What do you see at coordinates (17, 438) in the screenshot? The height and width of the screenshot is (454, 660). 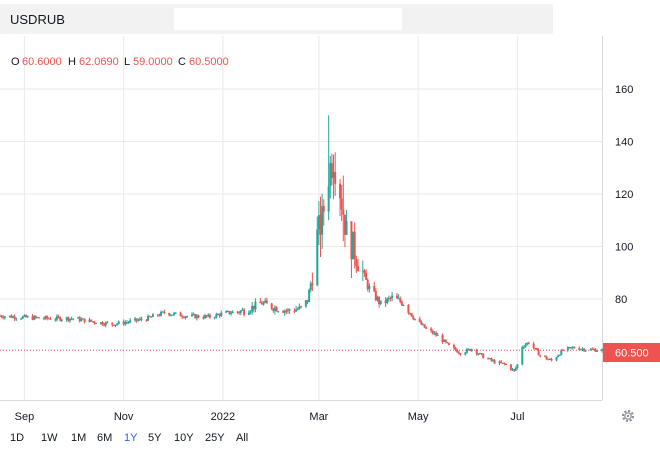 I see `range-button-1d: 1D` at bounding box center [17, 438].